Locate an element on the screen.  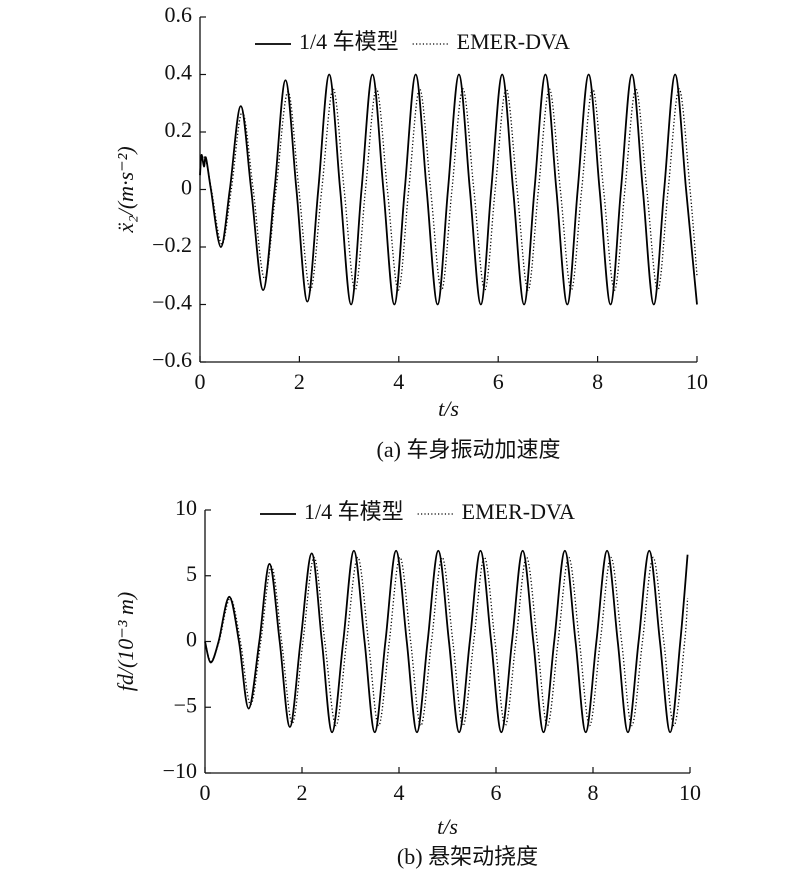
y-tick-label: −0.4 is located at coordinates (172, 302).